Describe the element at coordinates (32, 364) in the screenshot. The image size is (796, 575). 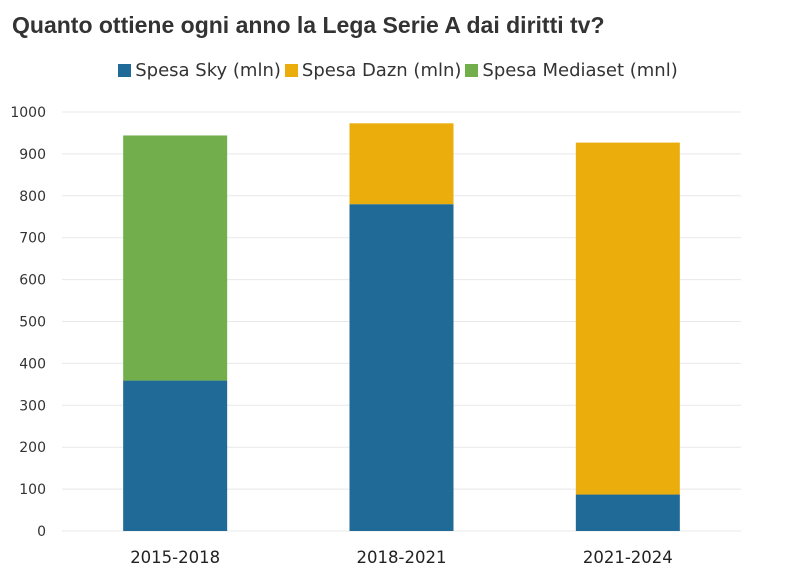
I see `y-tick-label: 400` at that location.